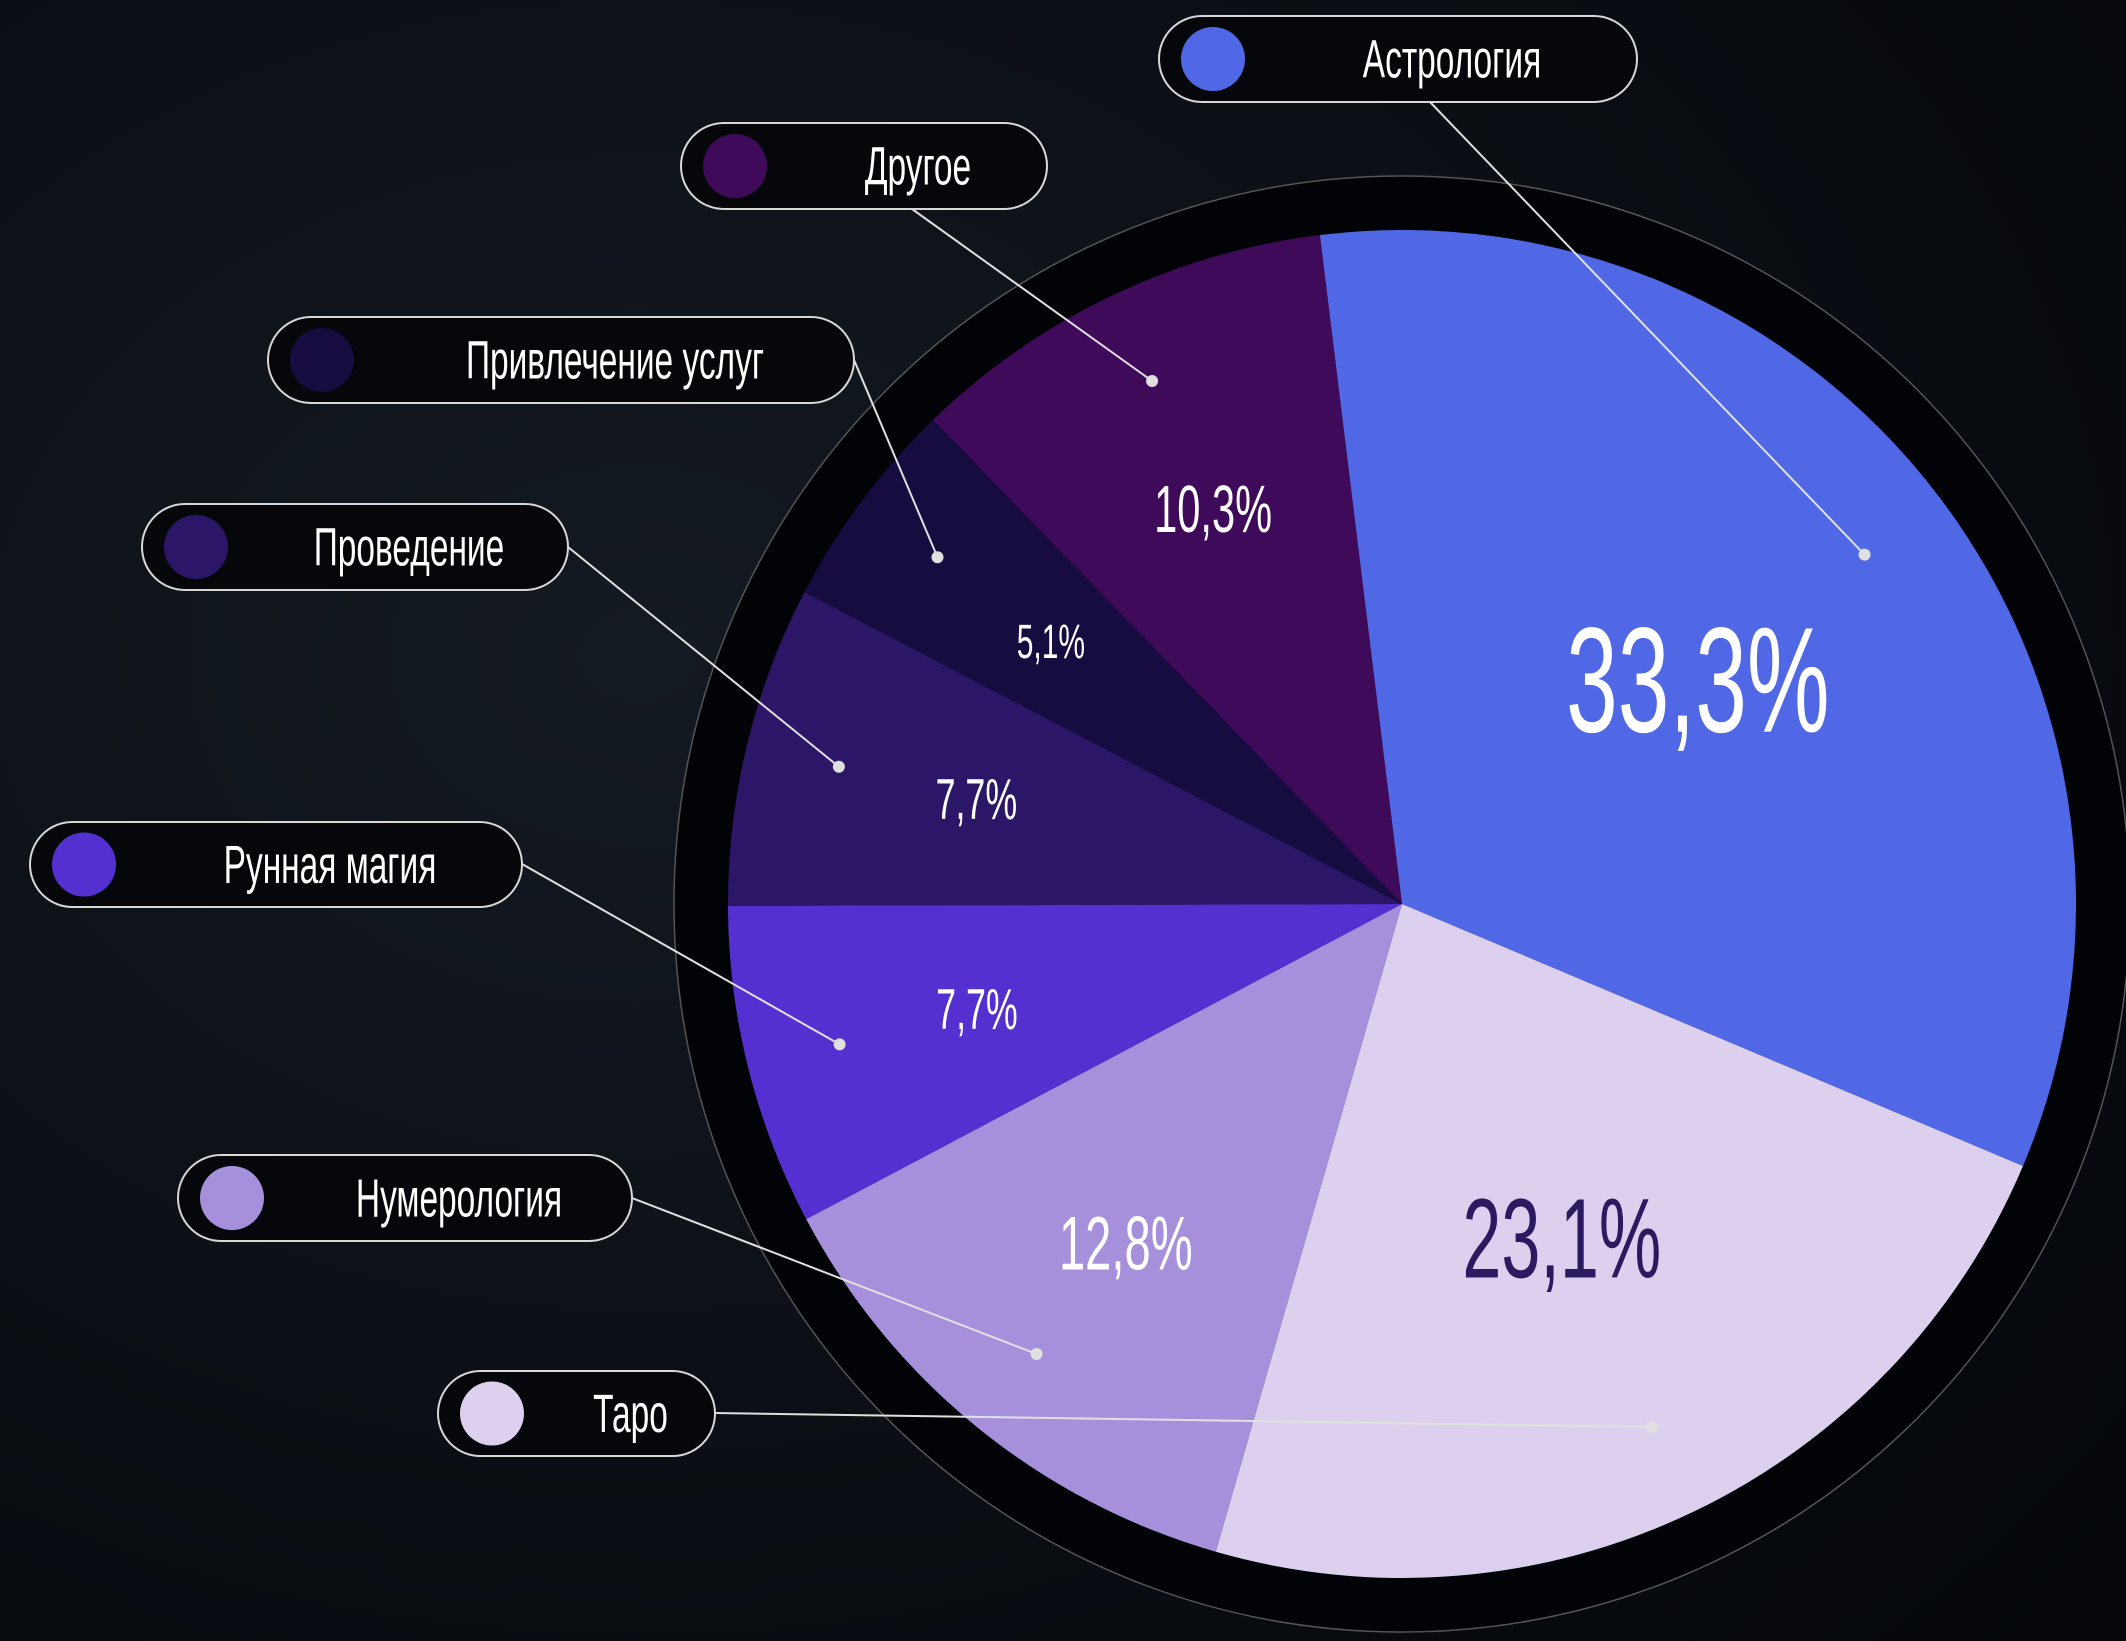 This screenshot has width=2126, height=1641. I want to click on legend-label: Таро, so click(630, 1413).